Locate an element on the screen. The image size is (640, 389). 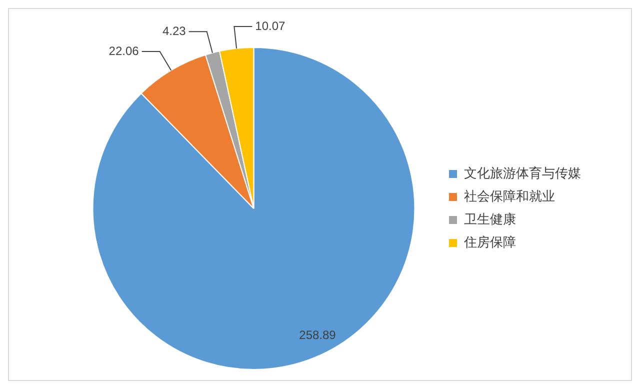
data-label: 4.23 is located at coordinates (174, 31).